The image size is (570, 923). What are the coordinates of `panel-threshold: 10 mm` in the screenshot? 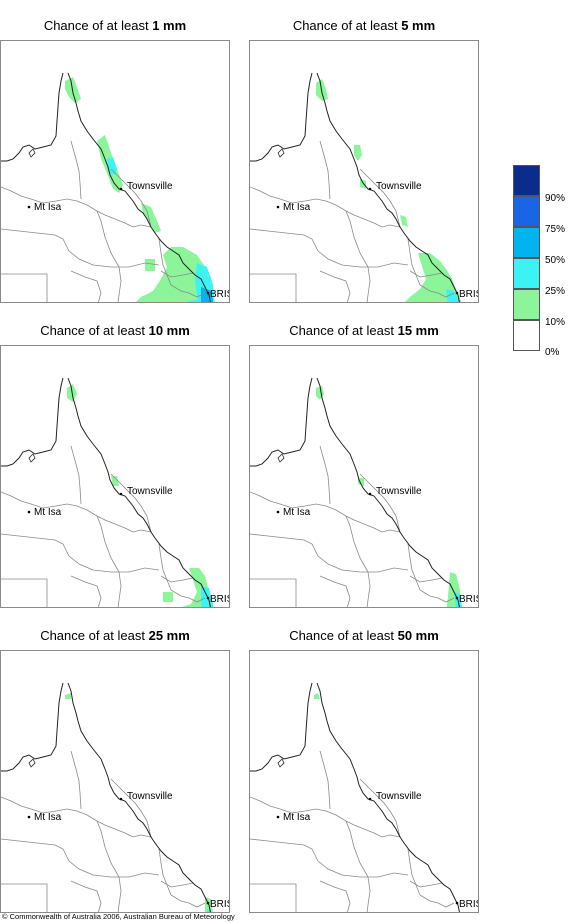 It's located at (169, 330).